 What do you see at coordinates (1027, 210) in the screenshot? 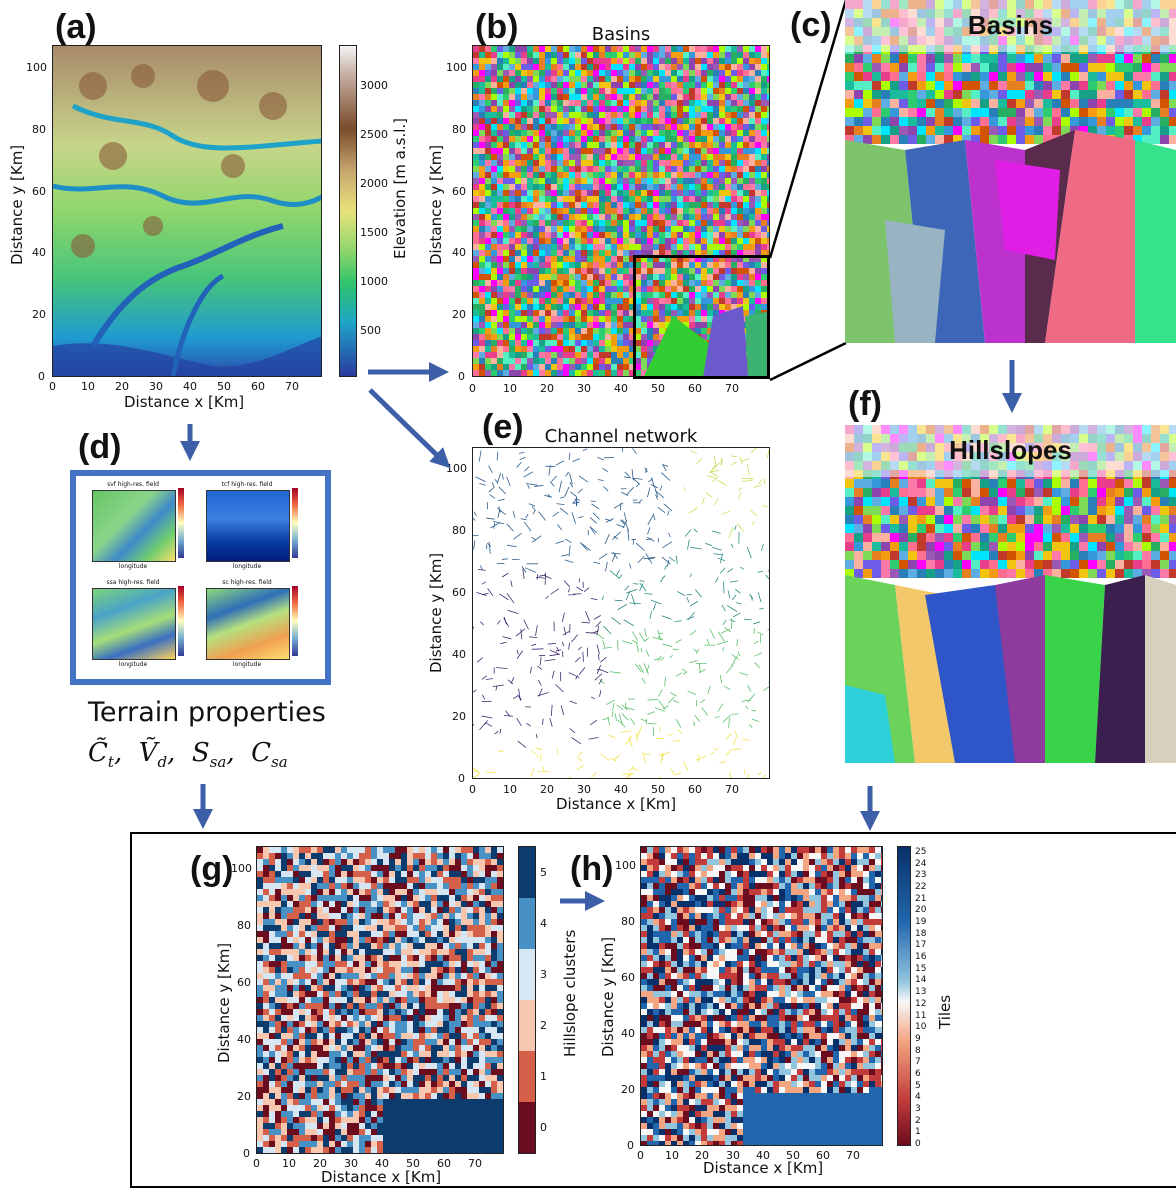
I see `basin-region` at bounding box center [1027, 210].